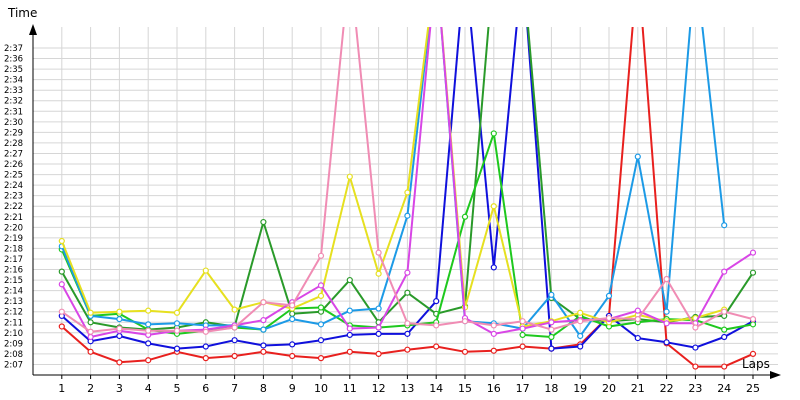  What do you see at coordinates (13, 186) in the screenshot?
I see `y-tick-label: 2:24` at bounding box center [13, 186].